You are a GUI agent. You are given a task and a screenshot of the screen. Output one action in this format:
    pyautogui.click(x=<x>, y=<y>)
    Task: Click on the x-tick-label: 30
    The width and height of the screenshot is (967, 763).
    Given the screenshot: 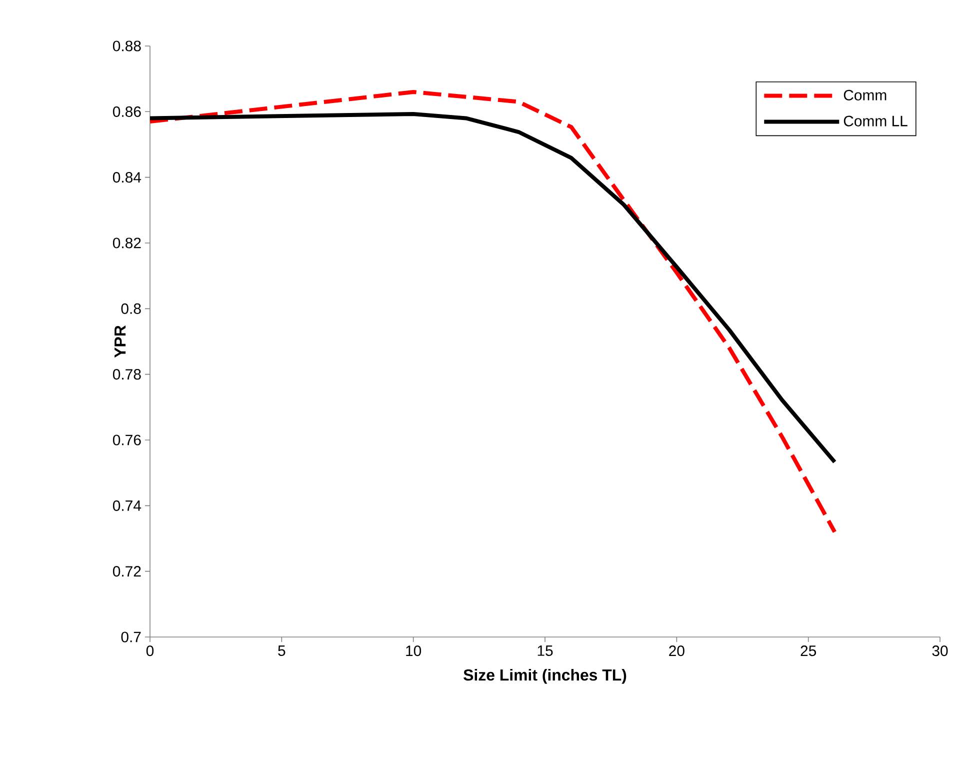 What is the action you would take?
    pyautogui.click(x=940, y=651)
    